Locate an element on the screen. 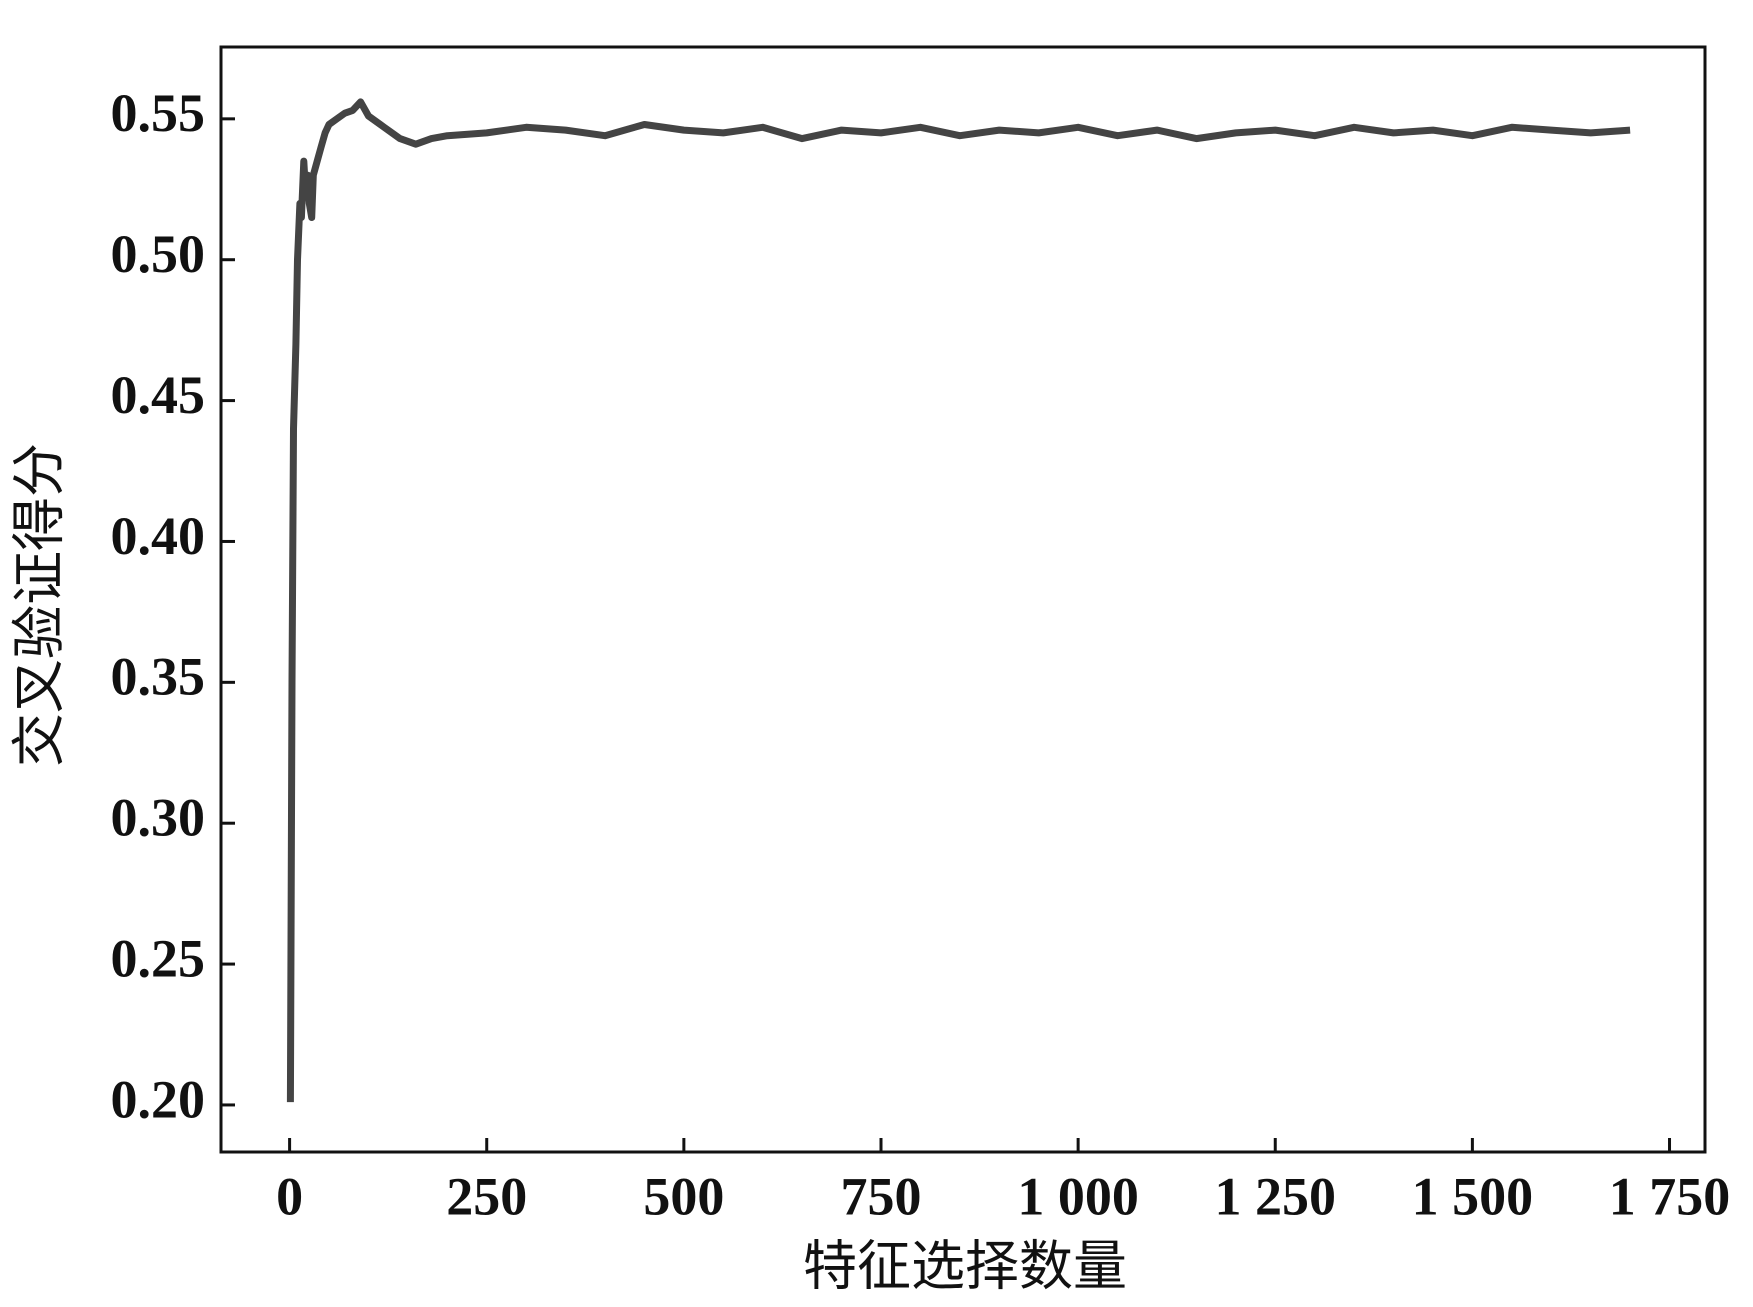 This screenshot has width=1753, height=1307. x-tick-label: 500 is located at coordinates (683, 1196).